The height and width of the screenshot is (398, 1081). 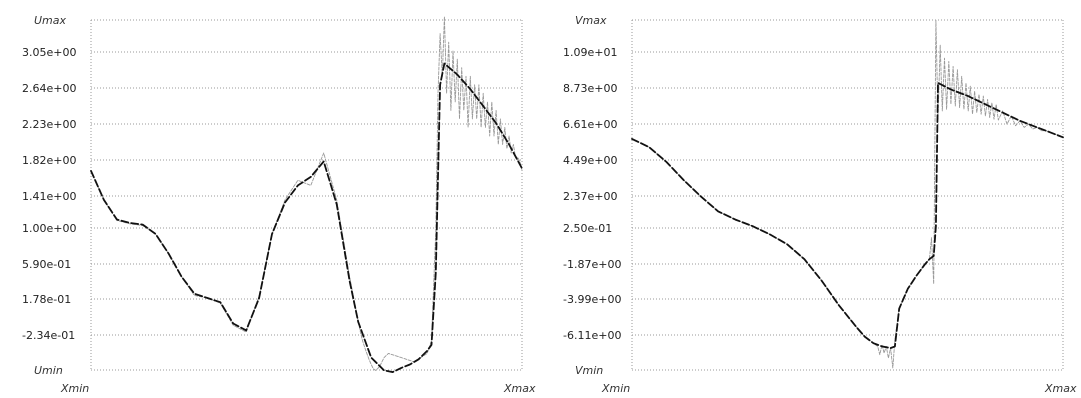 I want to click on u-y-tick-label: 3.05e+00, so click(x=49, y=52).